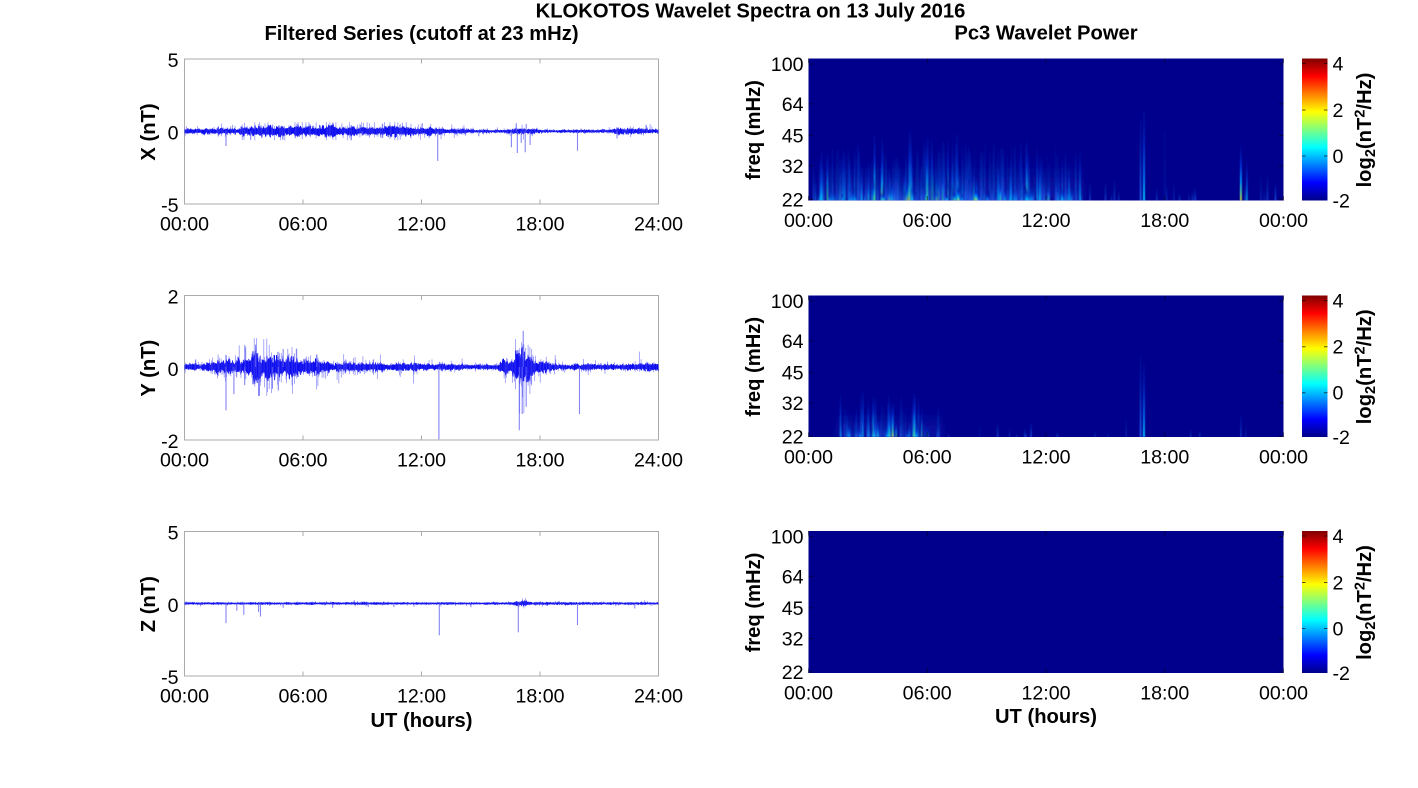 The image size is (1418, 788). Describe the element at coordinates (149, 368) in the screenshot. I see `svg-text: Y (nT)` at that location.